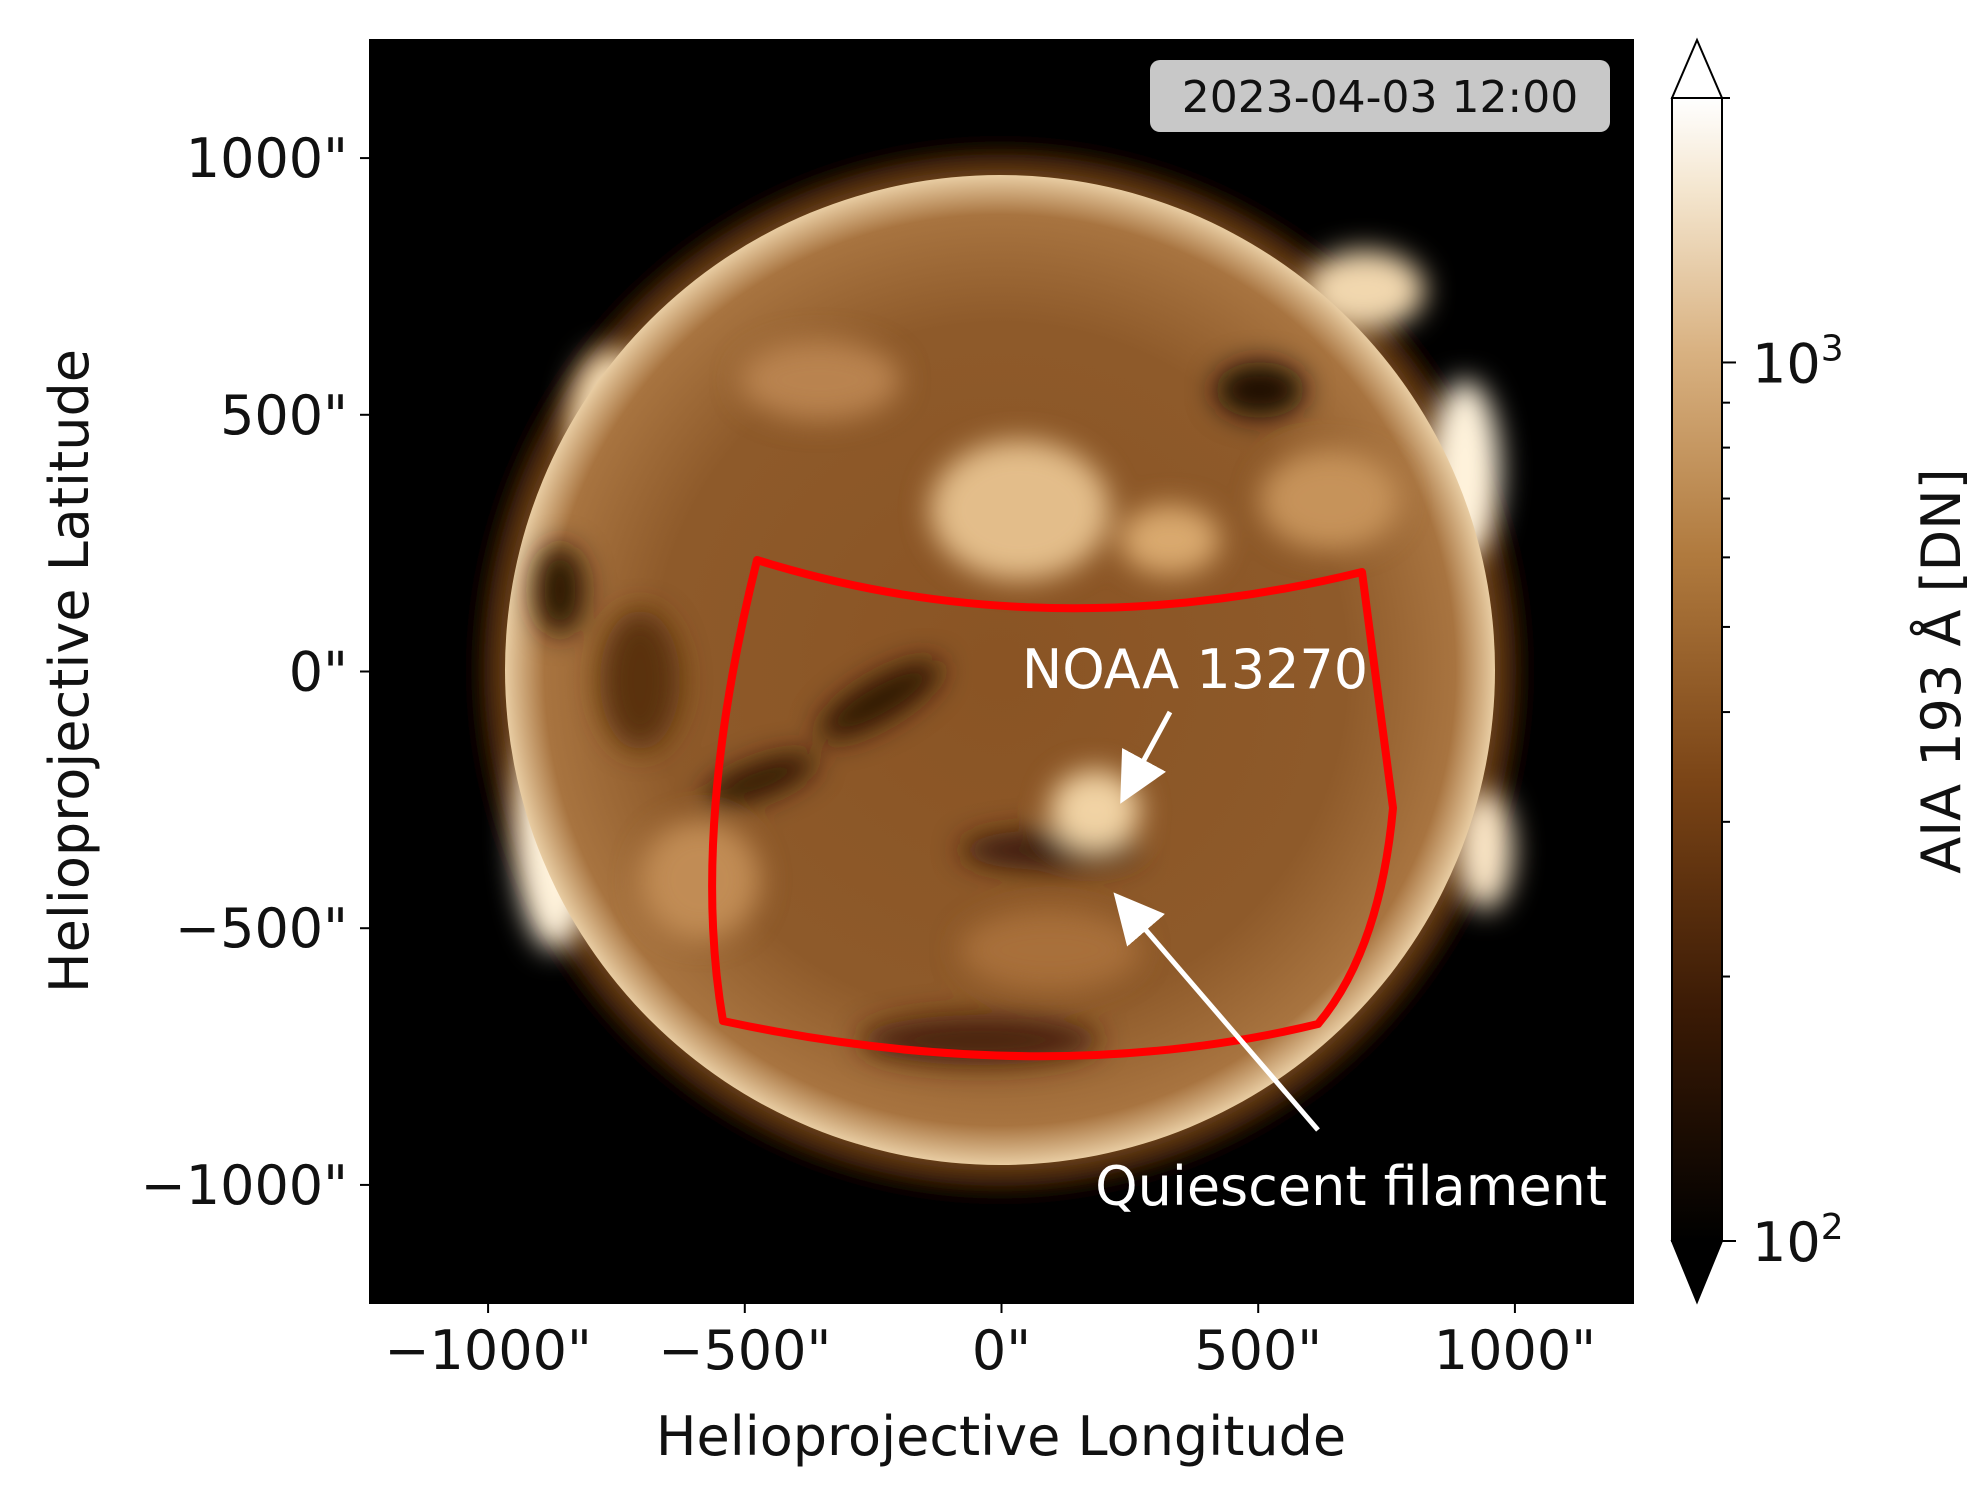 The height and width of the screenshot is (1502, 1985). Describe the element at coordinates (255, 672) in the screenshot. I see `y-axis-ticks: 1000" 500" 0" −500" −1000"` at that location.